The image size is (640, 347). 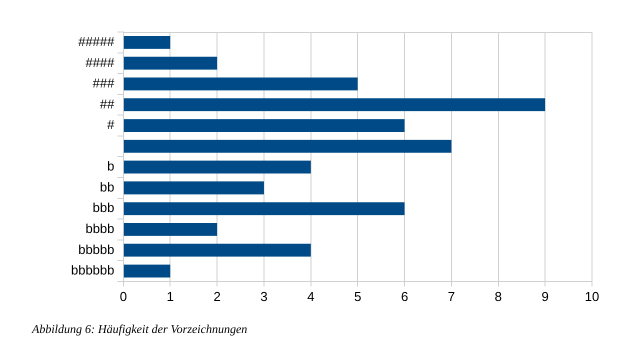 What do you see at coordinates (404, 296) in the screenshot?
I see `x-tick-label: 6` at bounding box center [404, 296].